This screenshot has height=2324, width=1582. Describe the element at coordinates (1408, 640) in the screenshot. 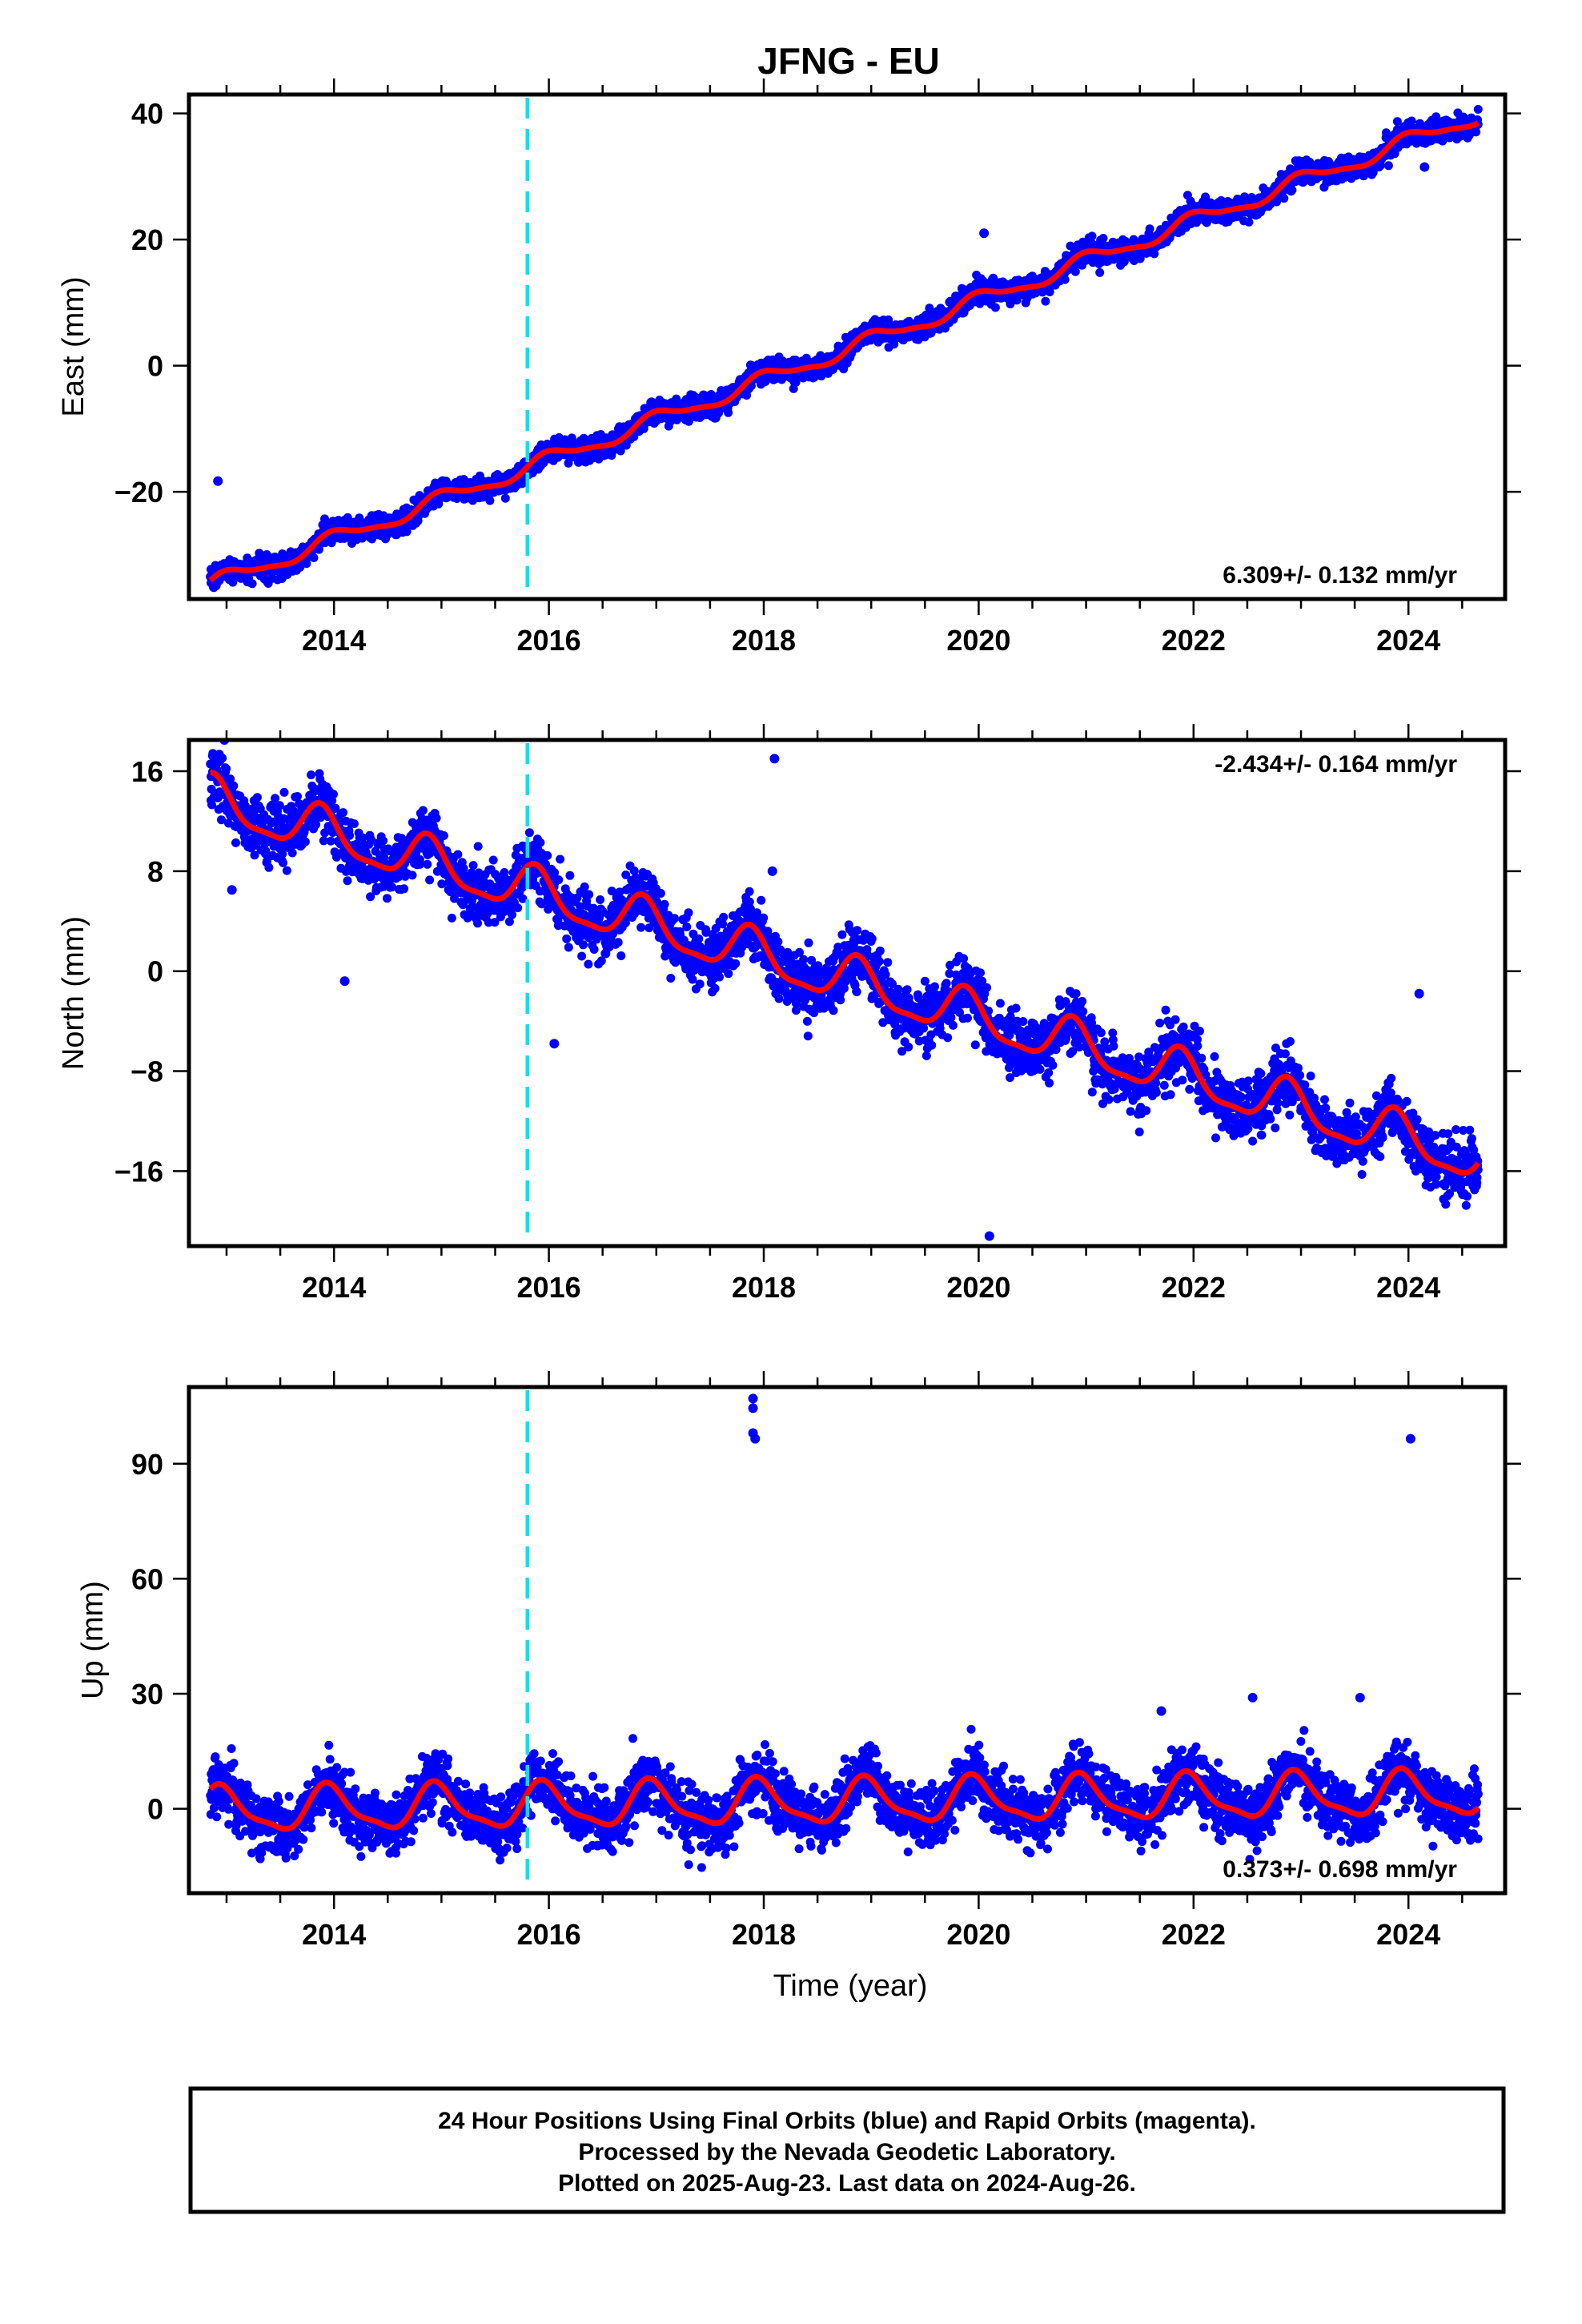

I see `x-tick-label: 2024` at that location.